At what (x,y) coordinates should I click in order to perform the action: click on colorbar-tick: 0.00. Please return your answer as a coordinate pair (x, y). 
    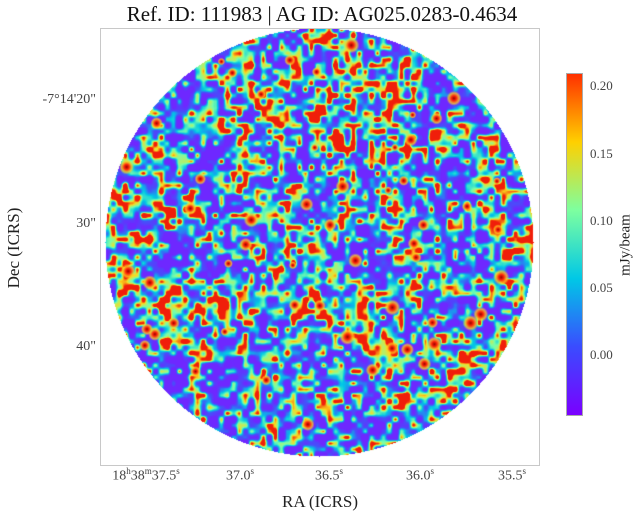
    Looking at the image, I should click on (601, 354).